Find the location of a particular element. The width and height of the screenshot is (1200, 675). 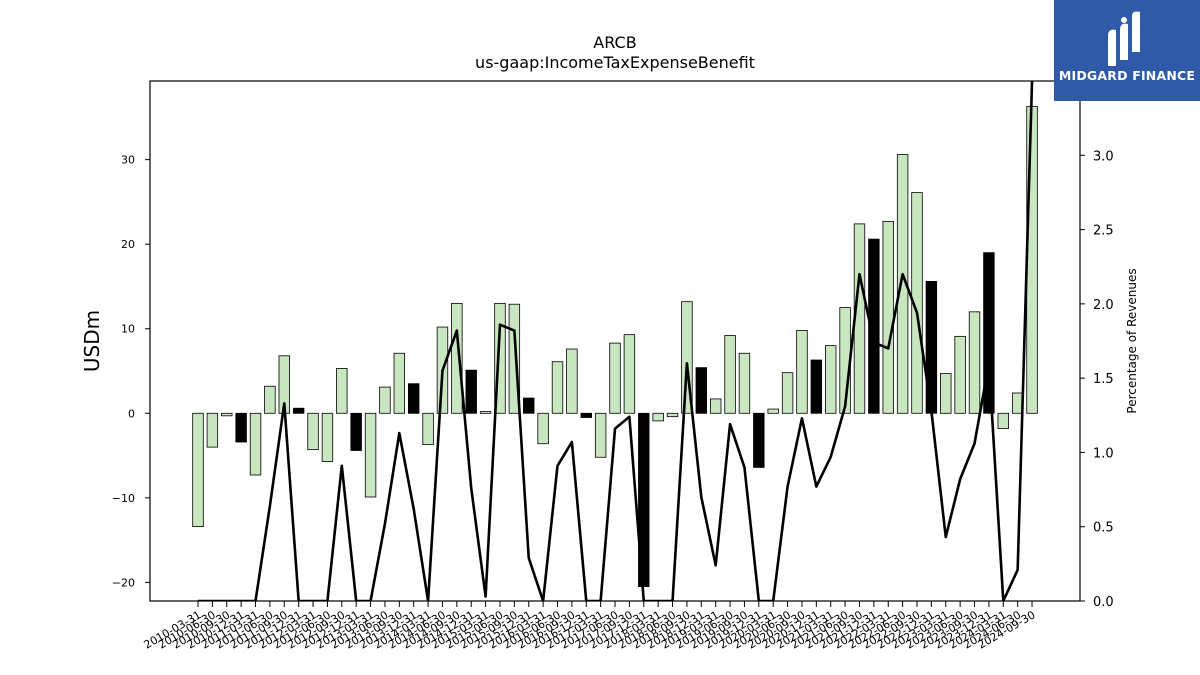

y-tick-label: −10 is located at coordinates (123, 498).